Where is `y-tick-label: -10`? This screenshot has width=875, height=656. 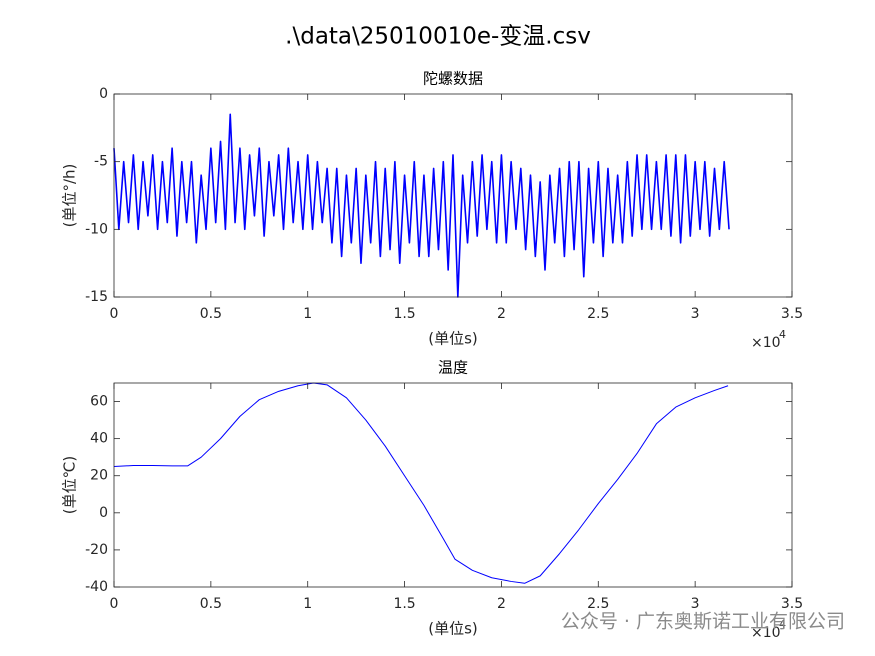
y-tick-label: -10 is located at coordinates (96, 229).